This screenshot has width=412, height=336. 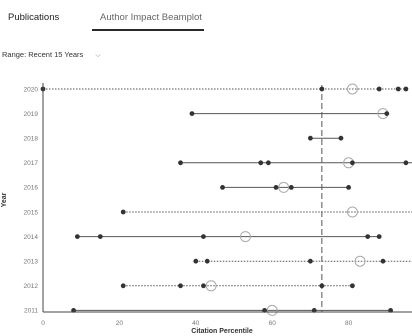 I want to click on beam-row-2018: 2018, so click(x=184, y=139).